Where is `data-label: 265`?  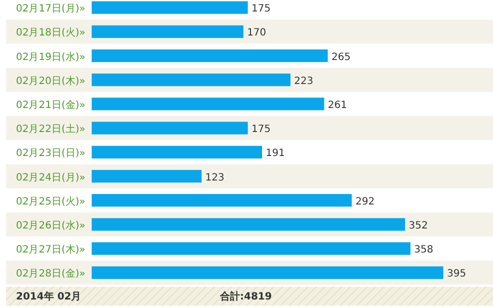
data-label: 265 is located at coordinates (341, 57).